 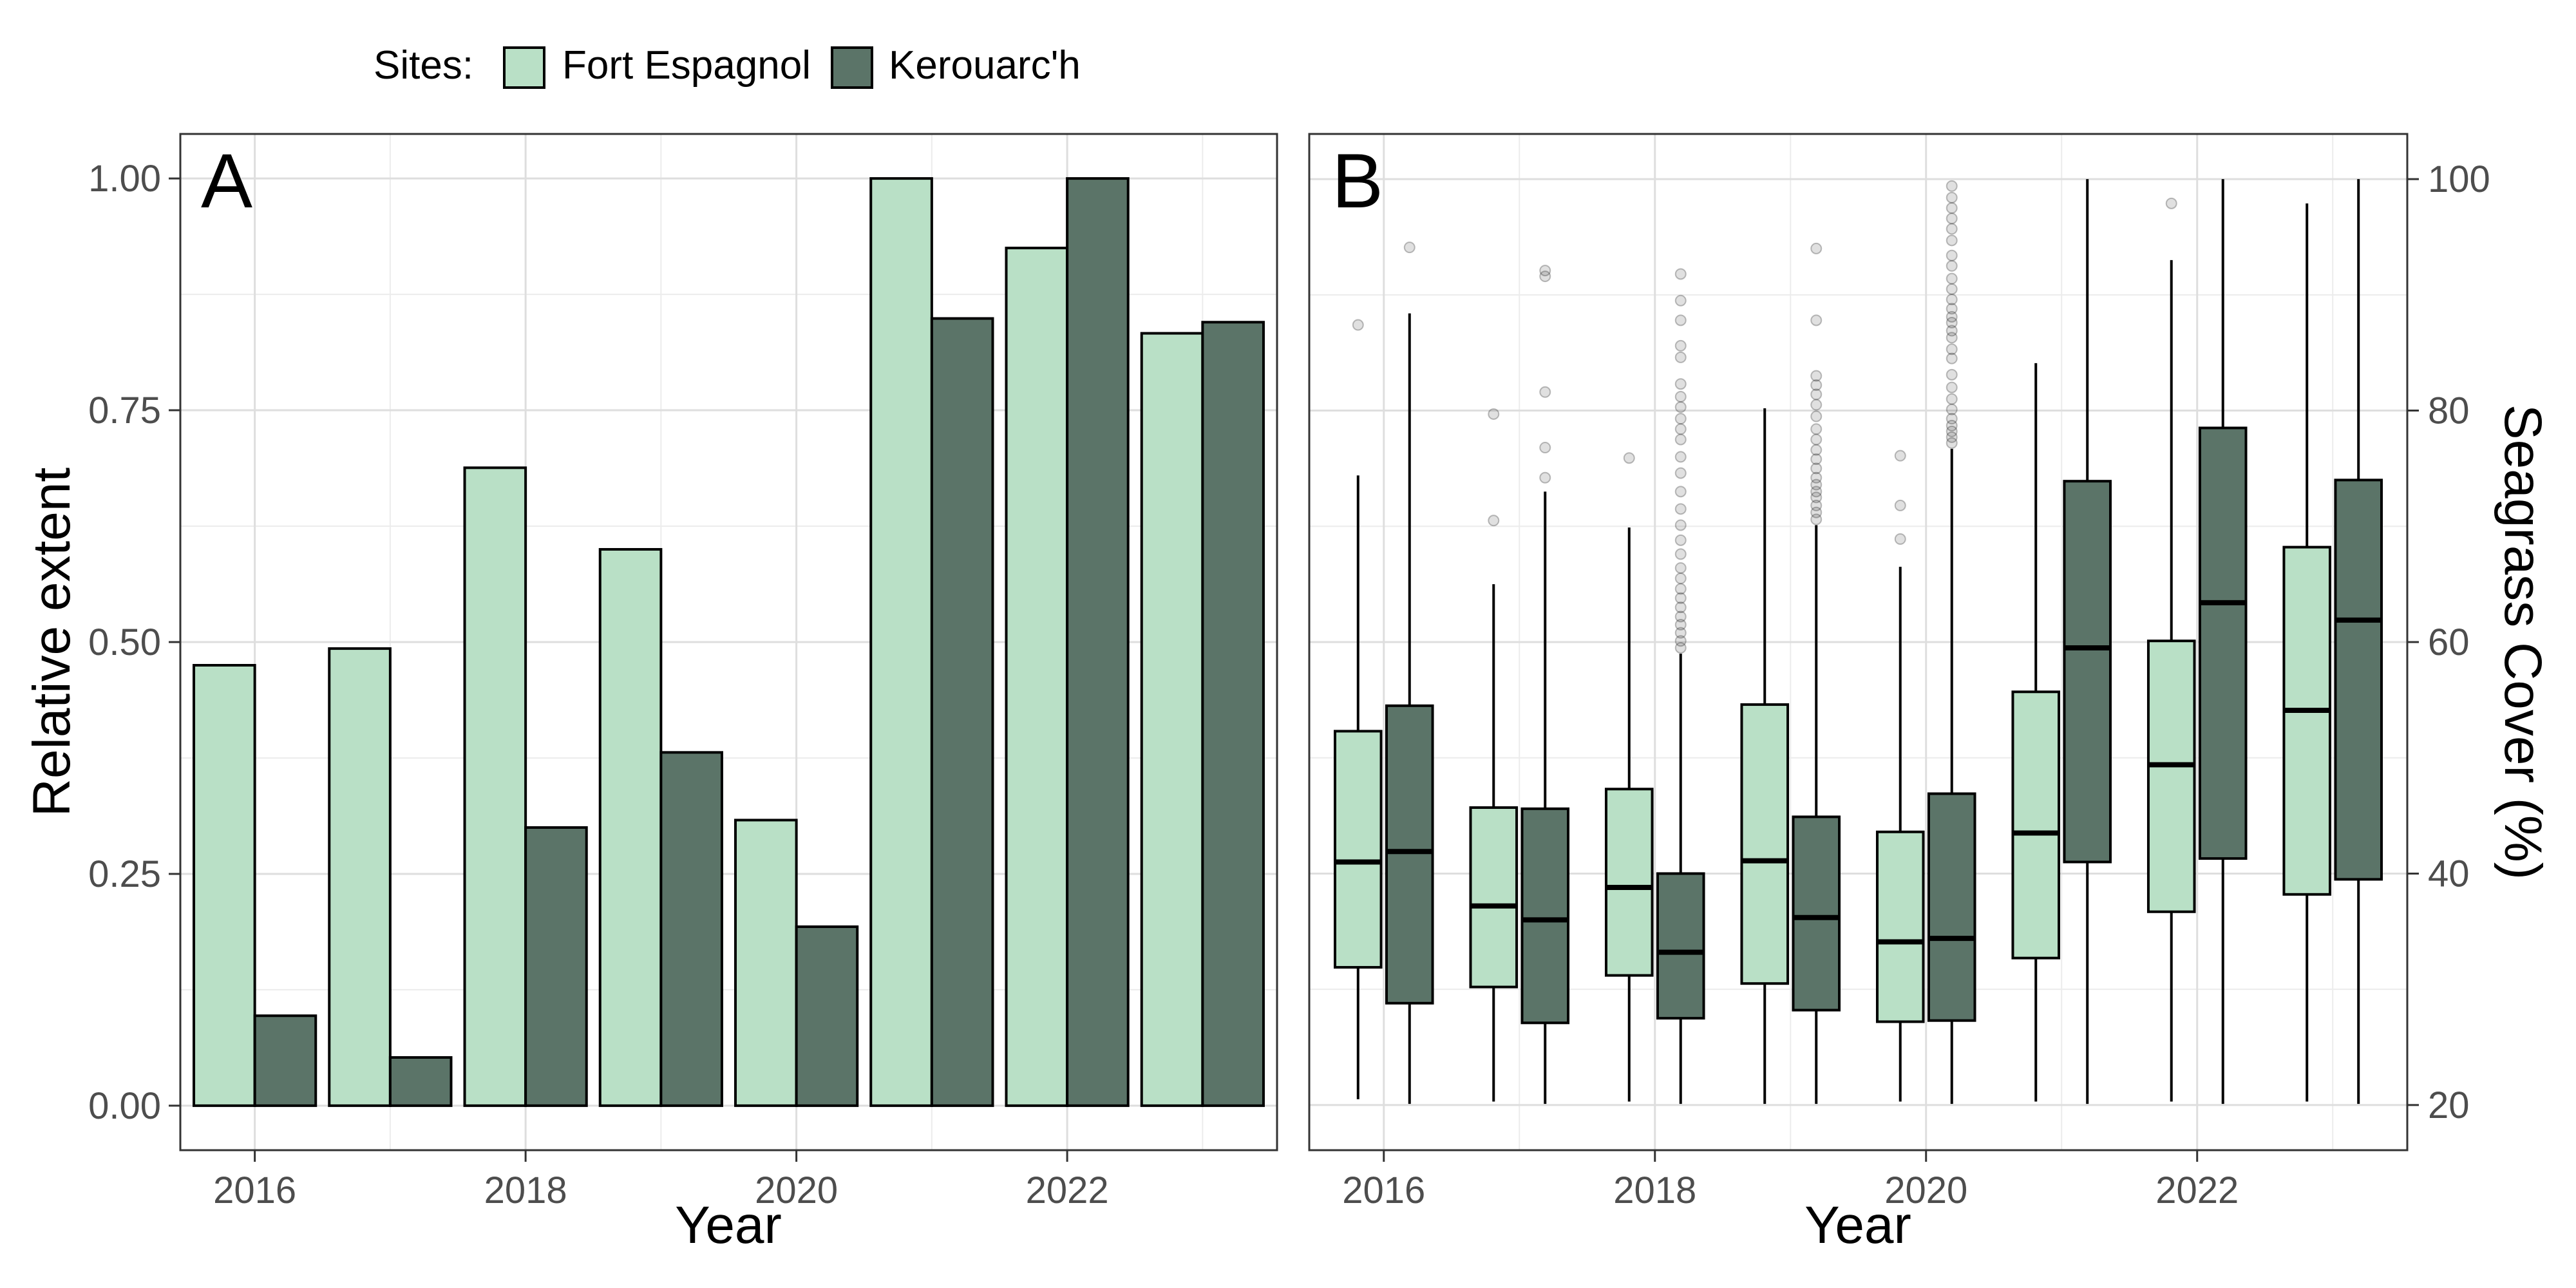 I want to click on y-tick-label: 60, so click(x=2449, y=642).